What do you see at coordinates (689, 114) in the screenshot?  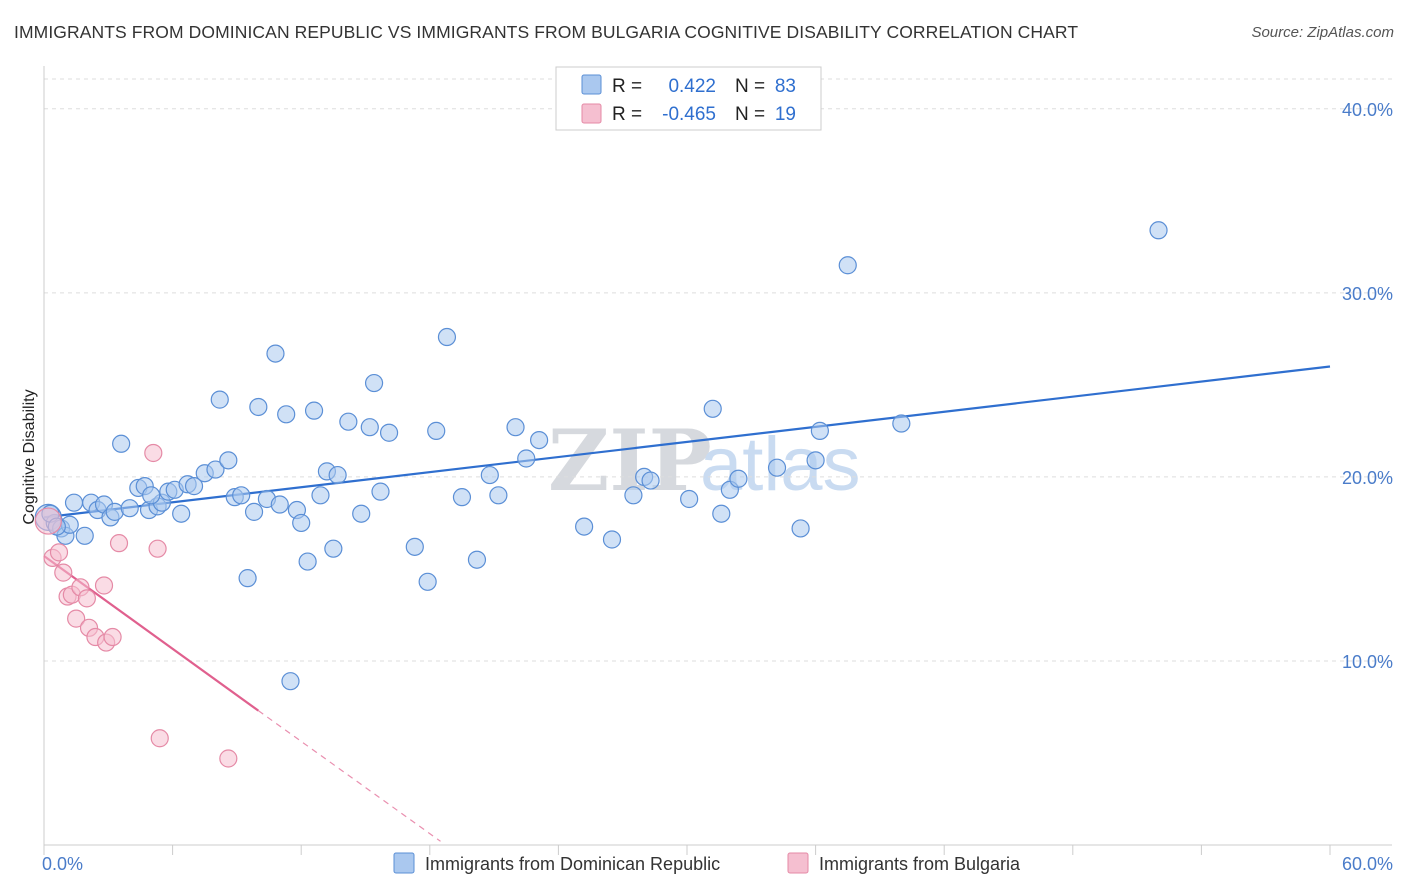 I see `legend-r-value-2: -0.465` at bounding box center [689, 114].